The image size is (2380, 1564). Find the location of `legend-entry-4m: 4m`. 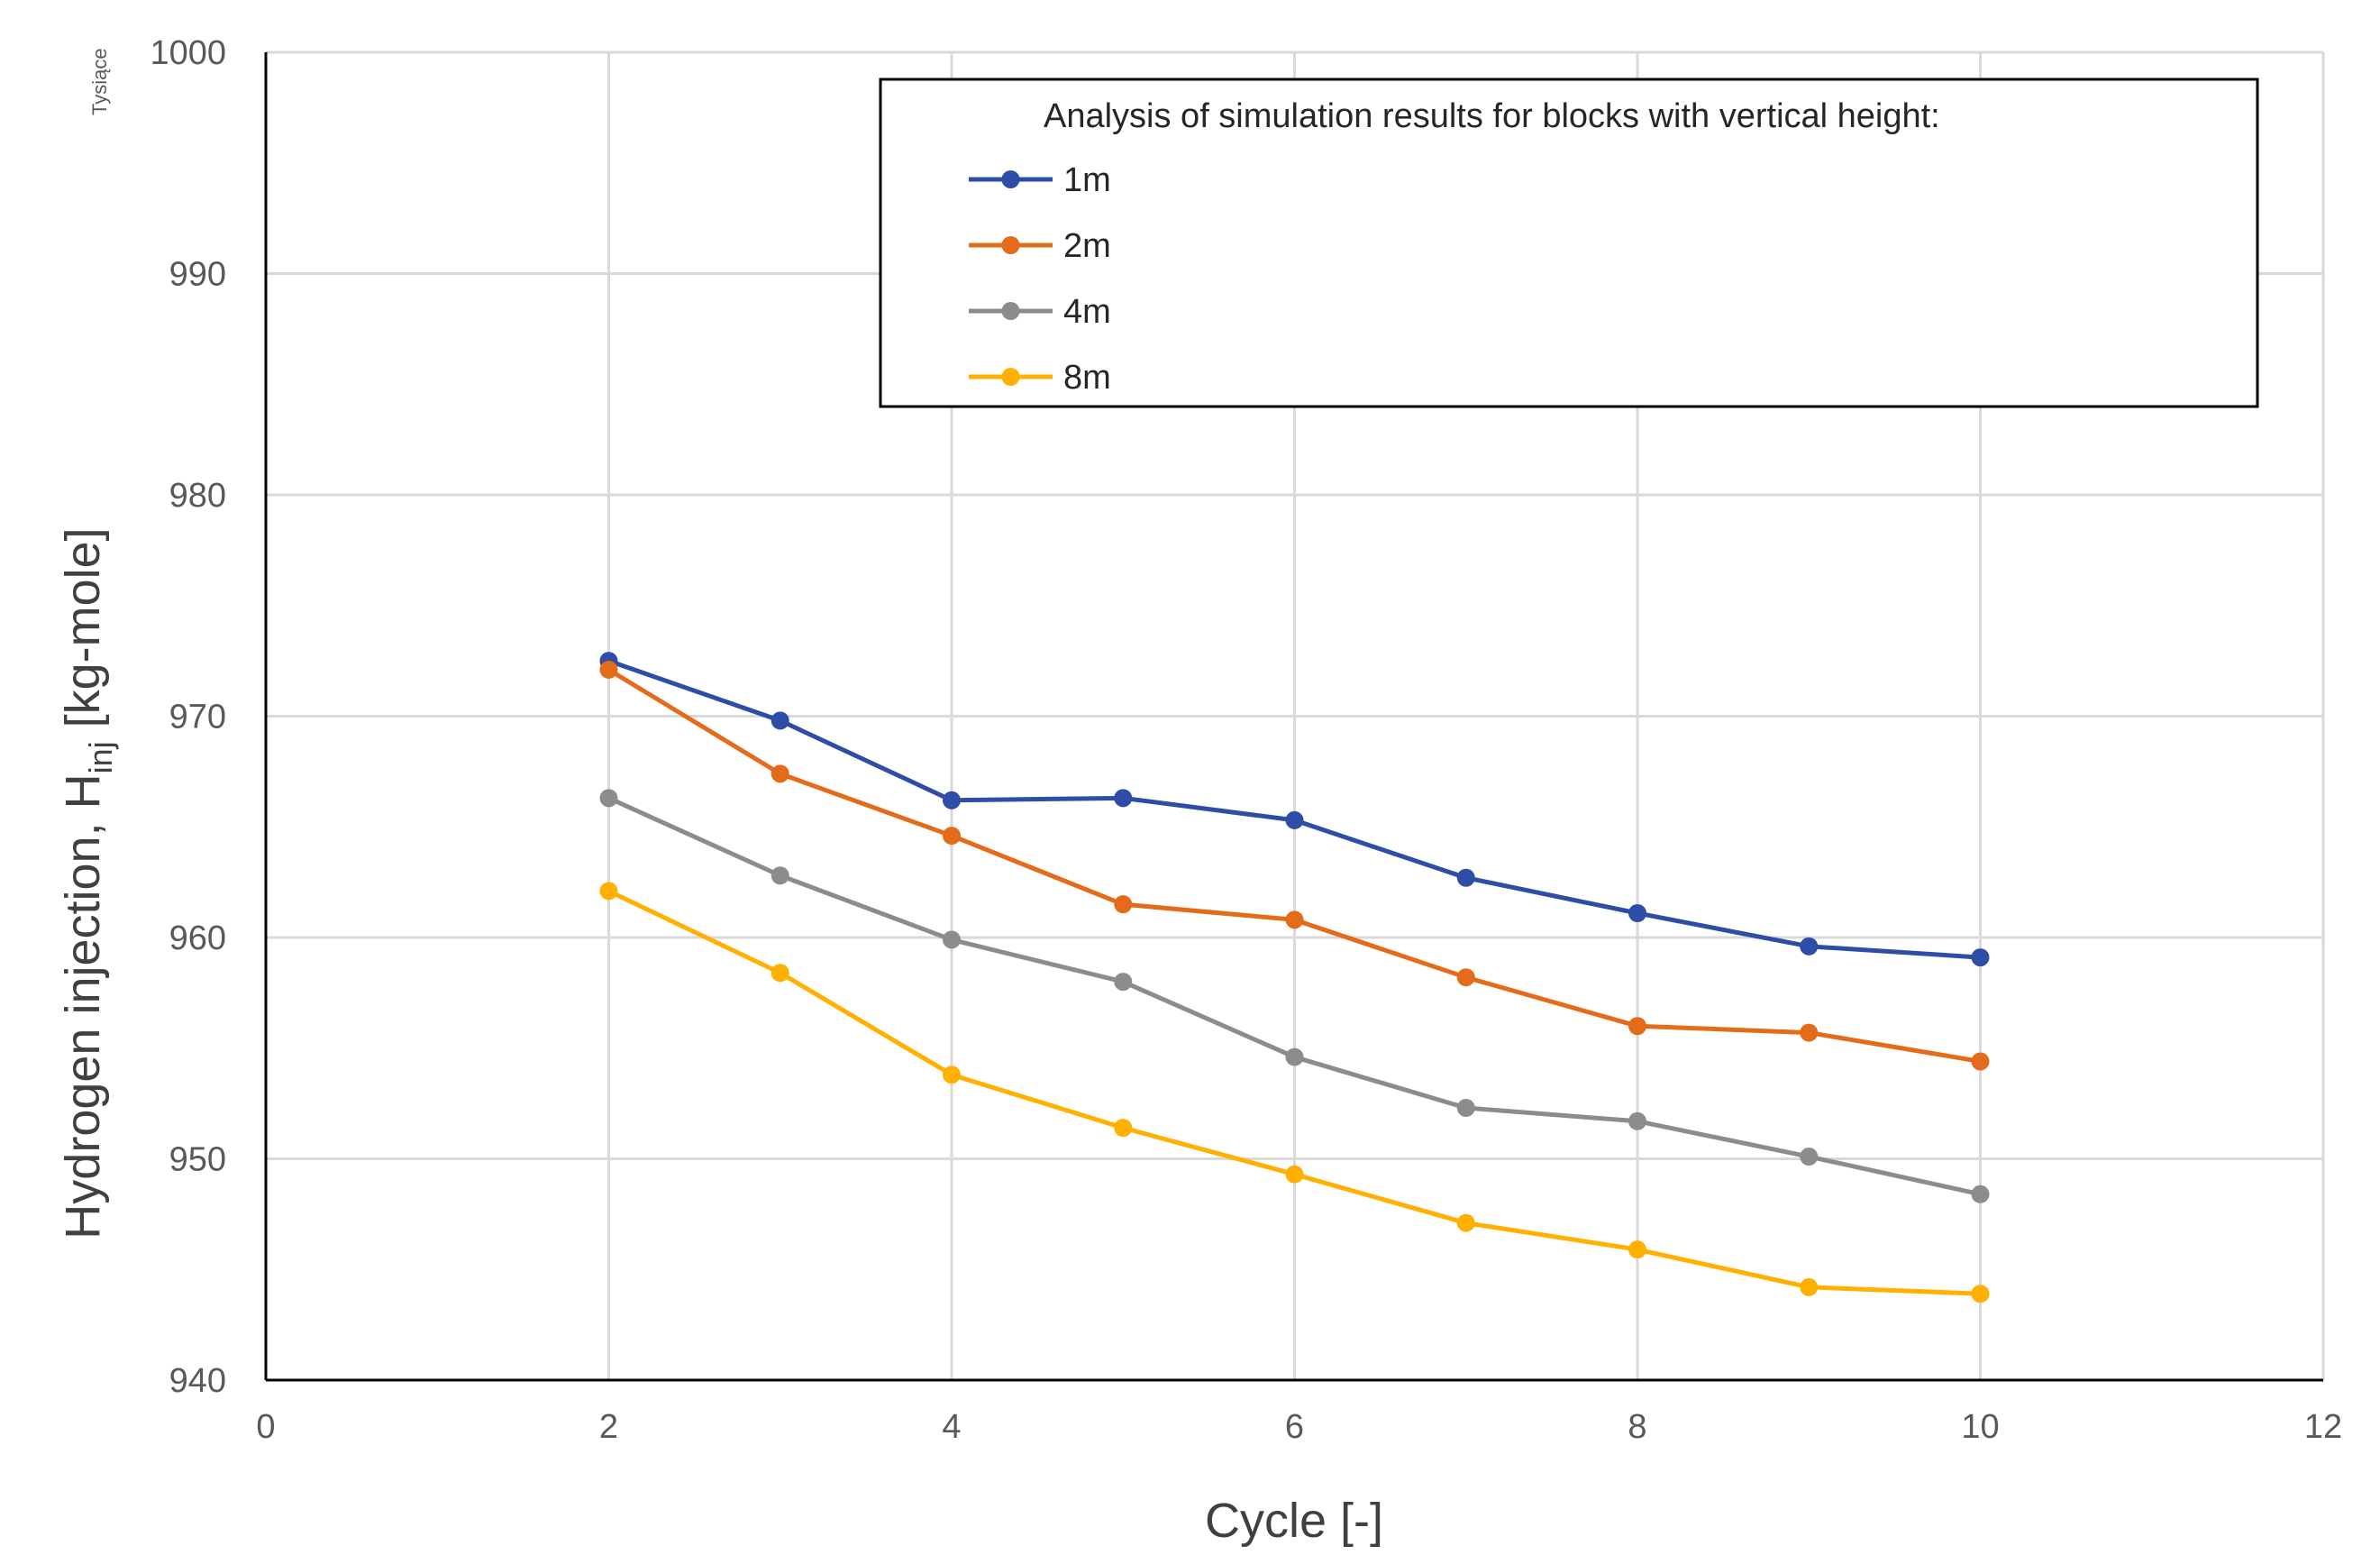

legend-entry-4m: 4m is located at coordinates (1040, 312).